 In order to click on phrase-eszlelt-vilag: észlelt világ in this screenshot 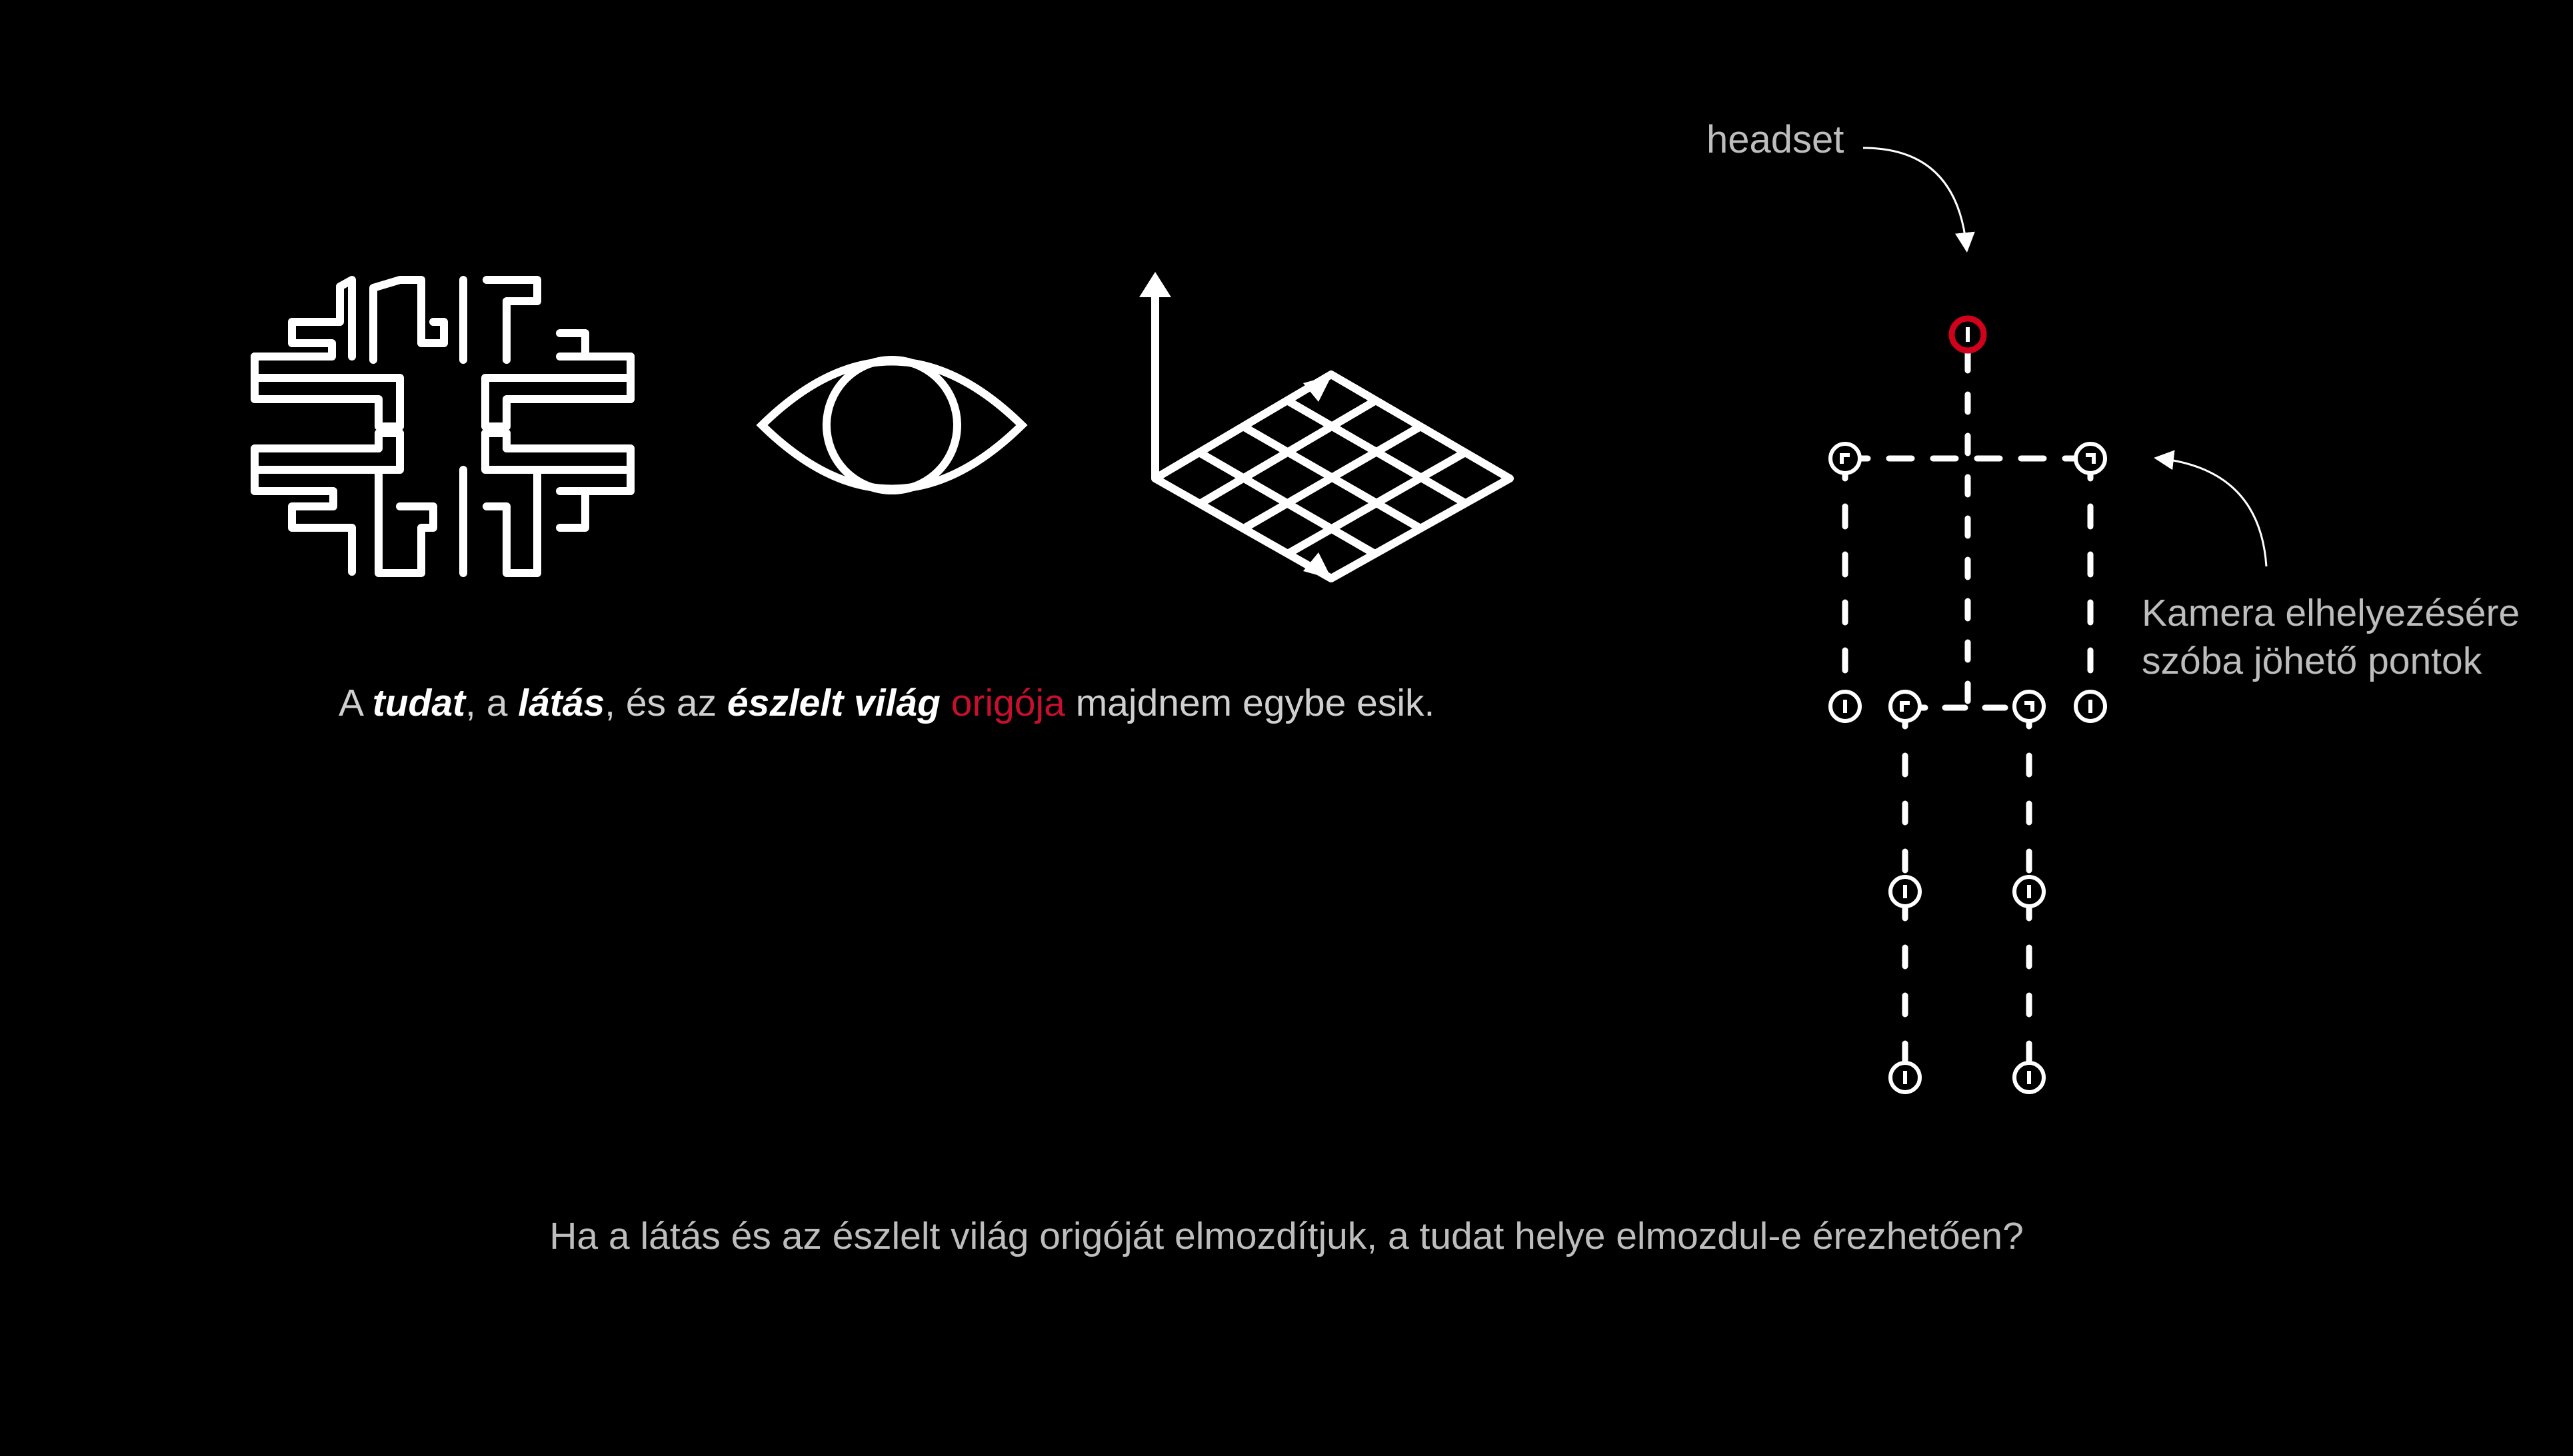, I will do `click(834, 703)`.